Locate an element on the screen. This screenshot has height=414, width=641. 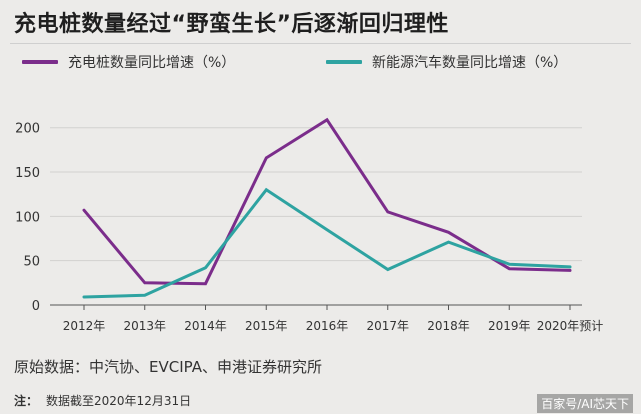
legend-swatch-charging-piles is located at coordinates (40, 62).